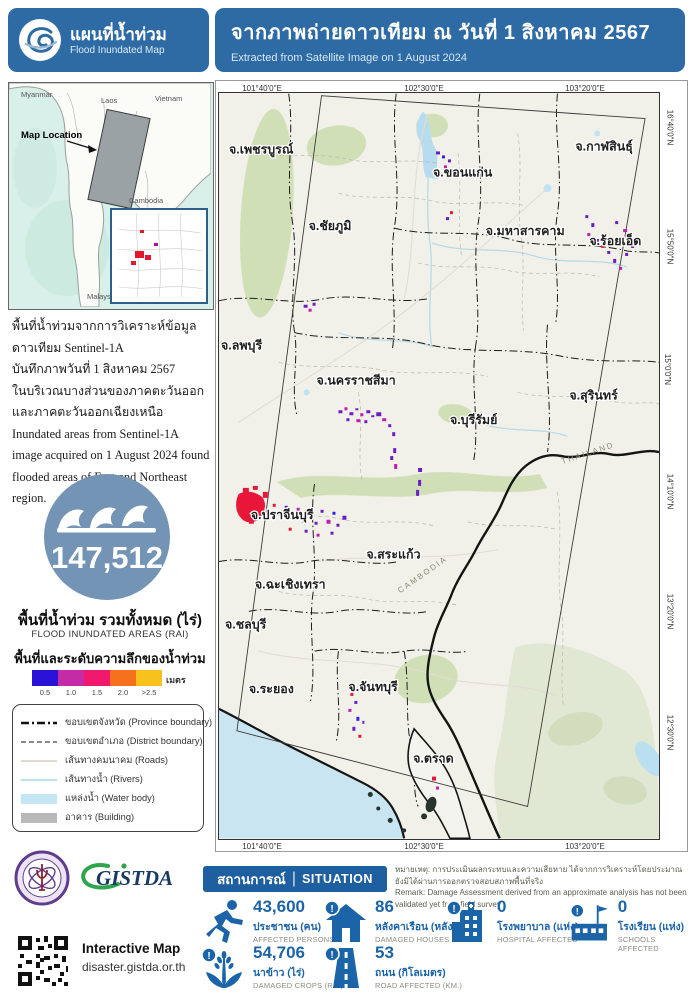 The width and height of the screenshot is (693, 1000). Describe the element at coordinates (668, 369) in the screenshot. I see `lat-tick-2: 15°0'0"N` at that location.